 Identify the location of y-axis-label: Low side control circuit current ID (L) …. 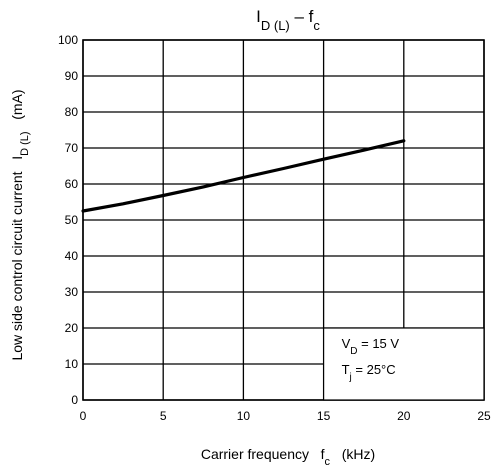
(20, 224).